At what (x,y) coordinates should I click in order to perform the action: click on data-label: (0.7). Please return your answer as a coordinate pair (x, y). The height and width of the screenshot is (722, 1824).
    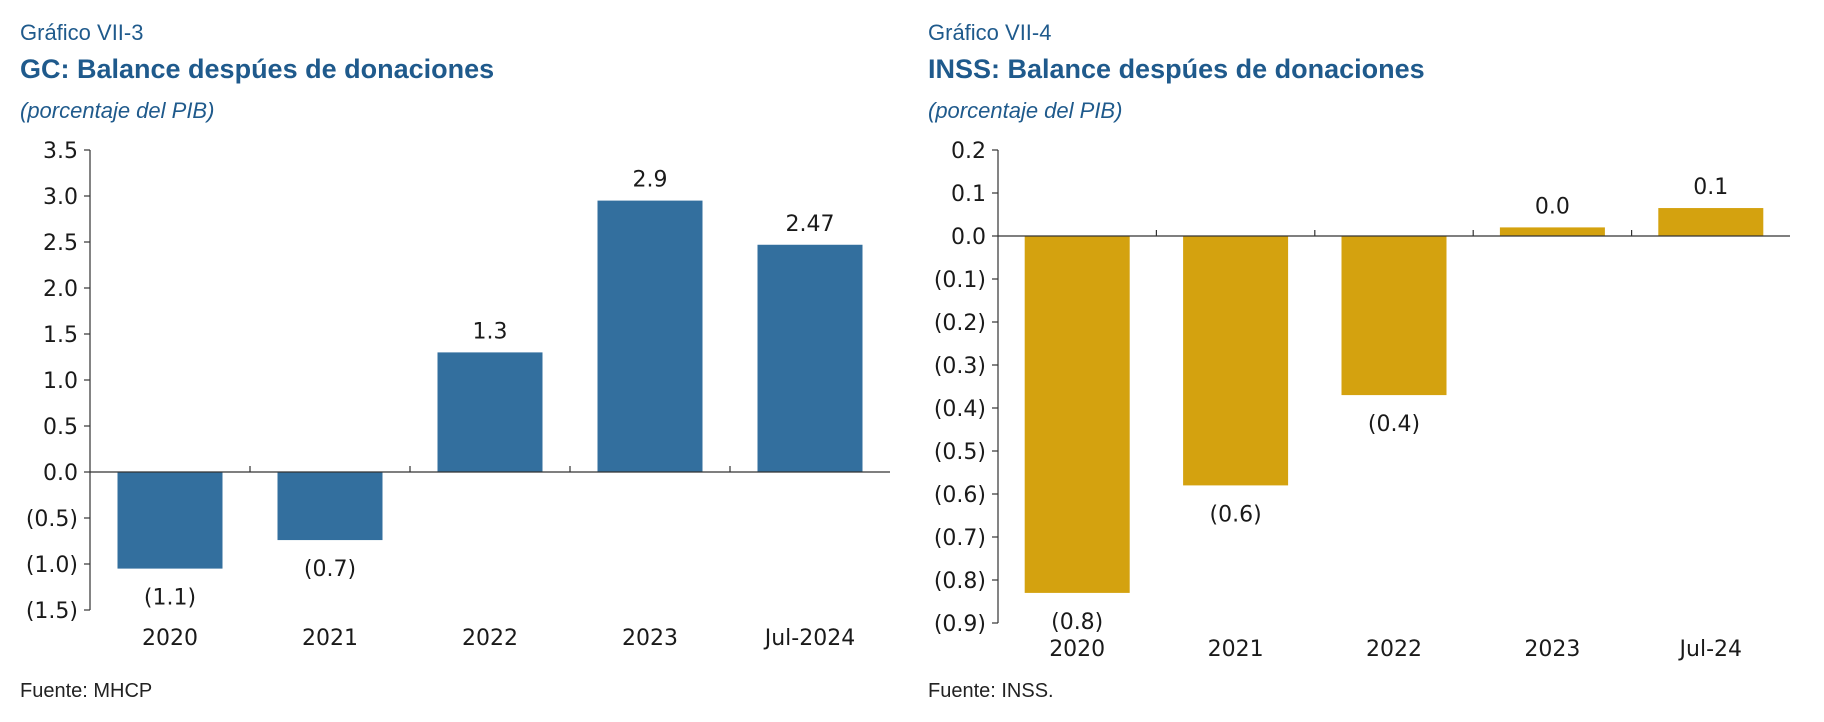
    Looking at the image, I should click on (330, 569).